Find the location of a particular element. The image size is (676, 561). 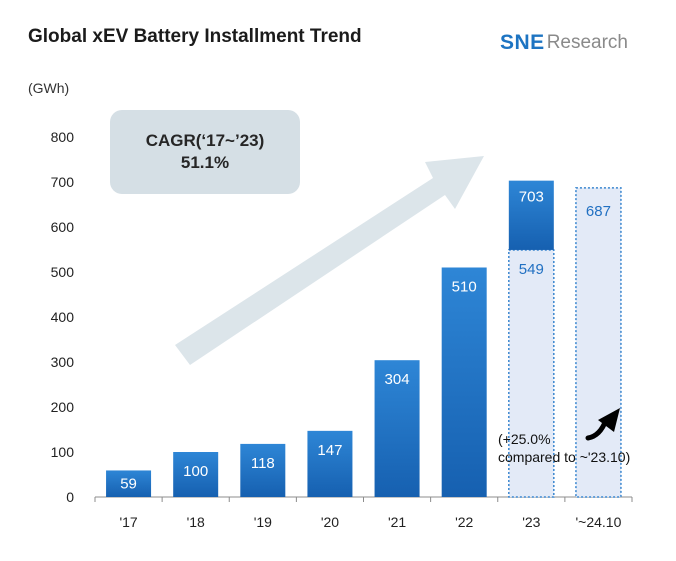

bar-ytd is located at coordinates (598, 342).